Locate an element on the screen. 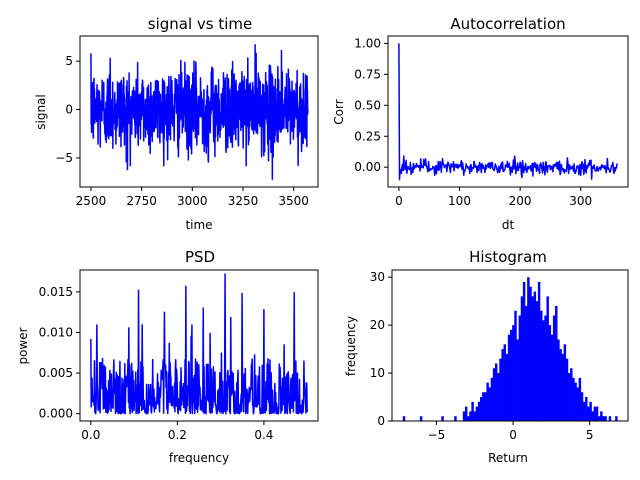  psd-ticks: 0.0 0.2 0.4 0.000 0.005 0.010 0.015 is located at coordinates (156, 363).